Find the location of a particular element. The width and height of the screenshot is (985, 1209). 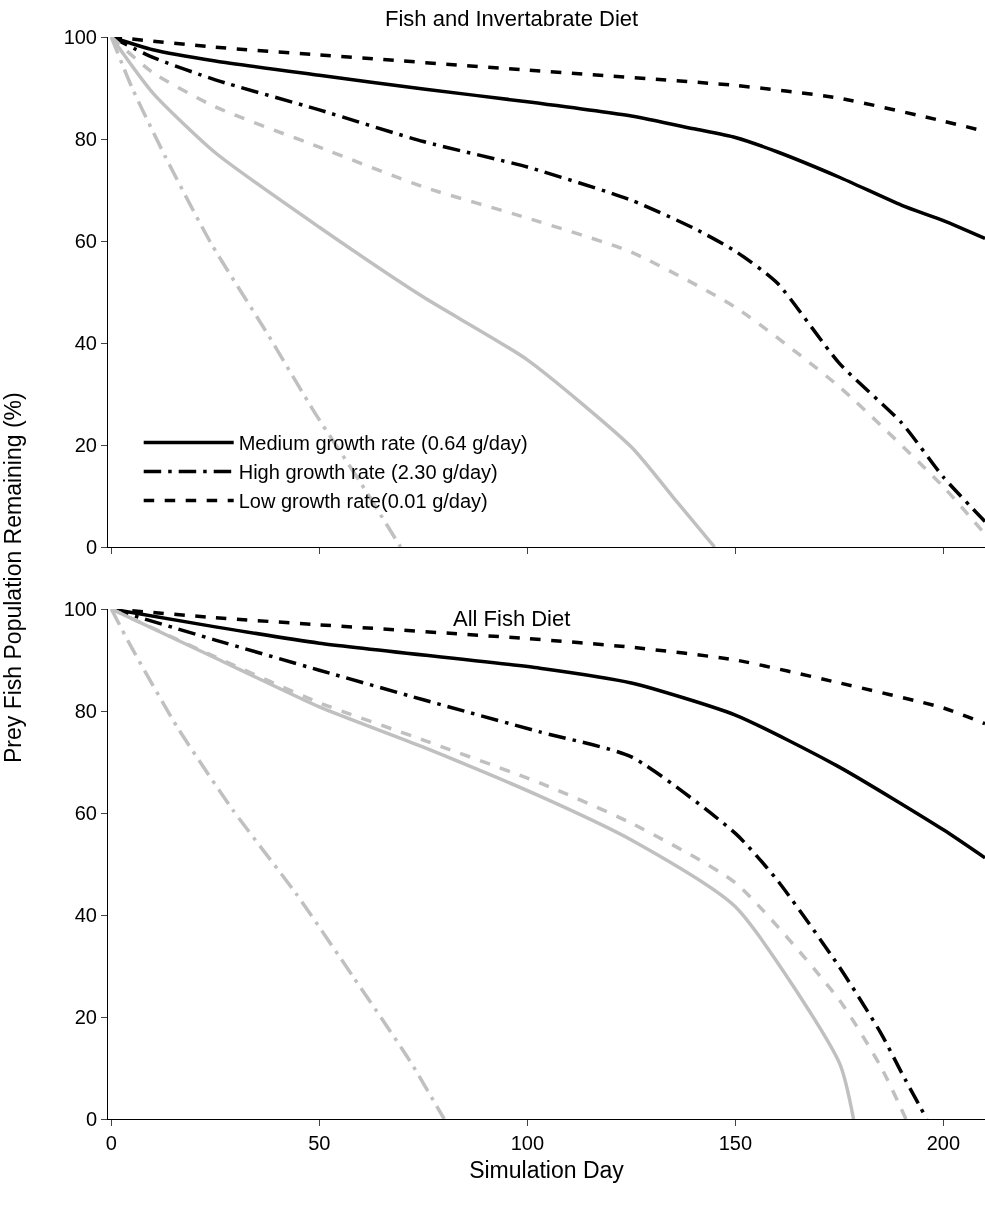

y-axis-title: Prey Fish Population Remaining (%) is located at coordinates (13, 577).